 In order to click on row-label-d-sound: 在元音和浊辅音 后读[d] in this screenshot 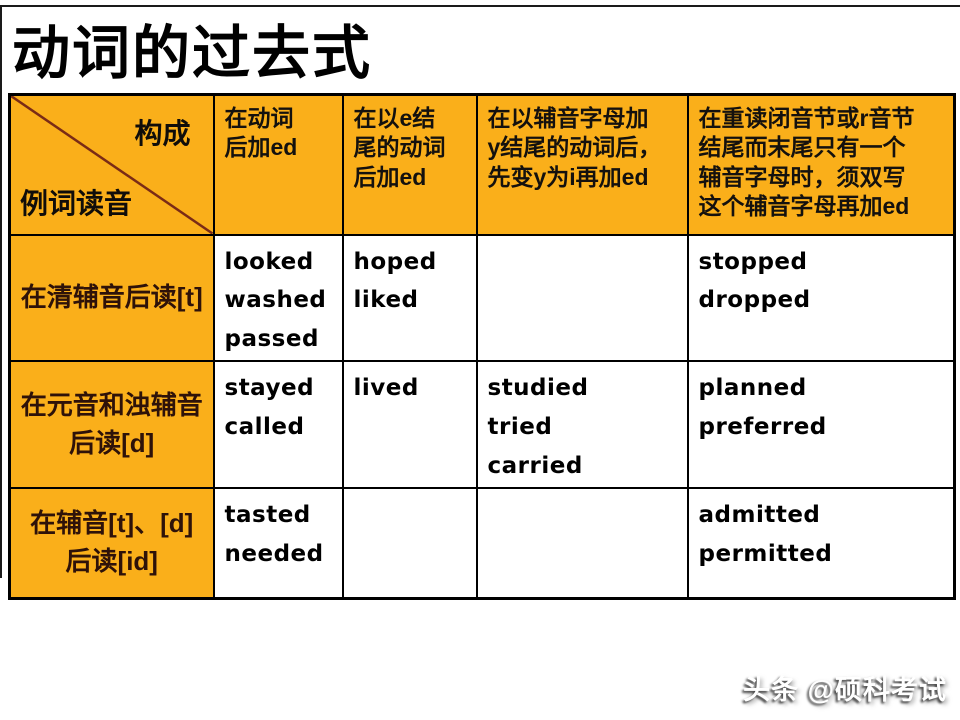, I will do `click(111, 425)`.